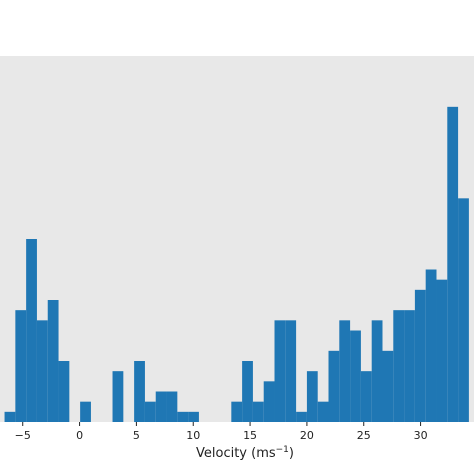 Image resolution: width=474 pixels, height=474 pixels. I want to click on x-axis-label-main: Velocity (ms, so click(236, 453).